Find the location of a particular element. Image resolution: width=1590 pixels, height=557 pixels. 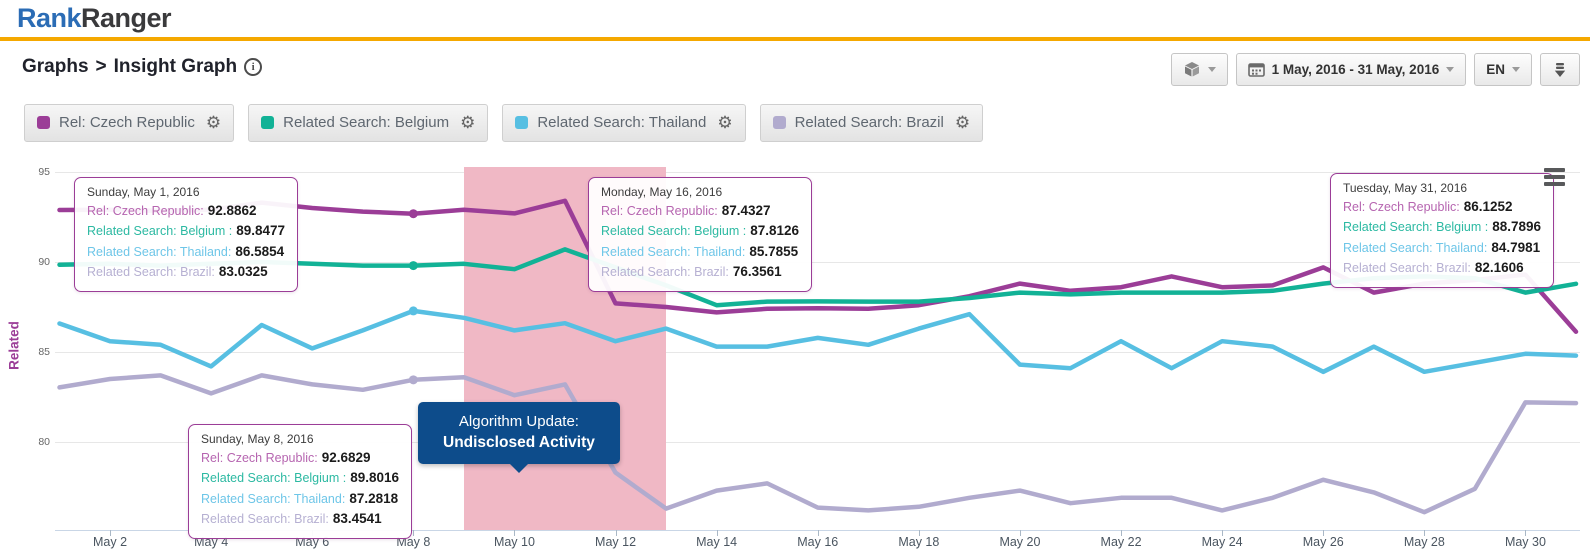

hover-marker-brazil is located at coordinates (413, 380).